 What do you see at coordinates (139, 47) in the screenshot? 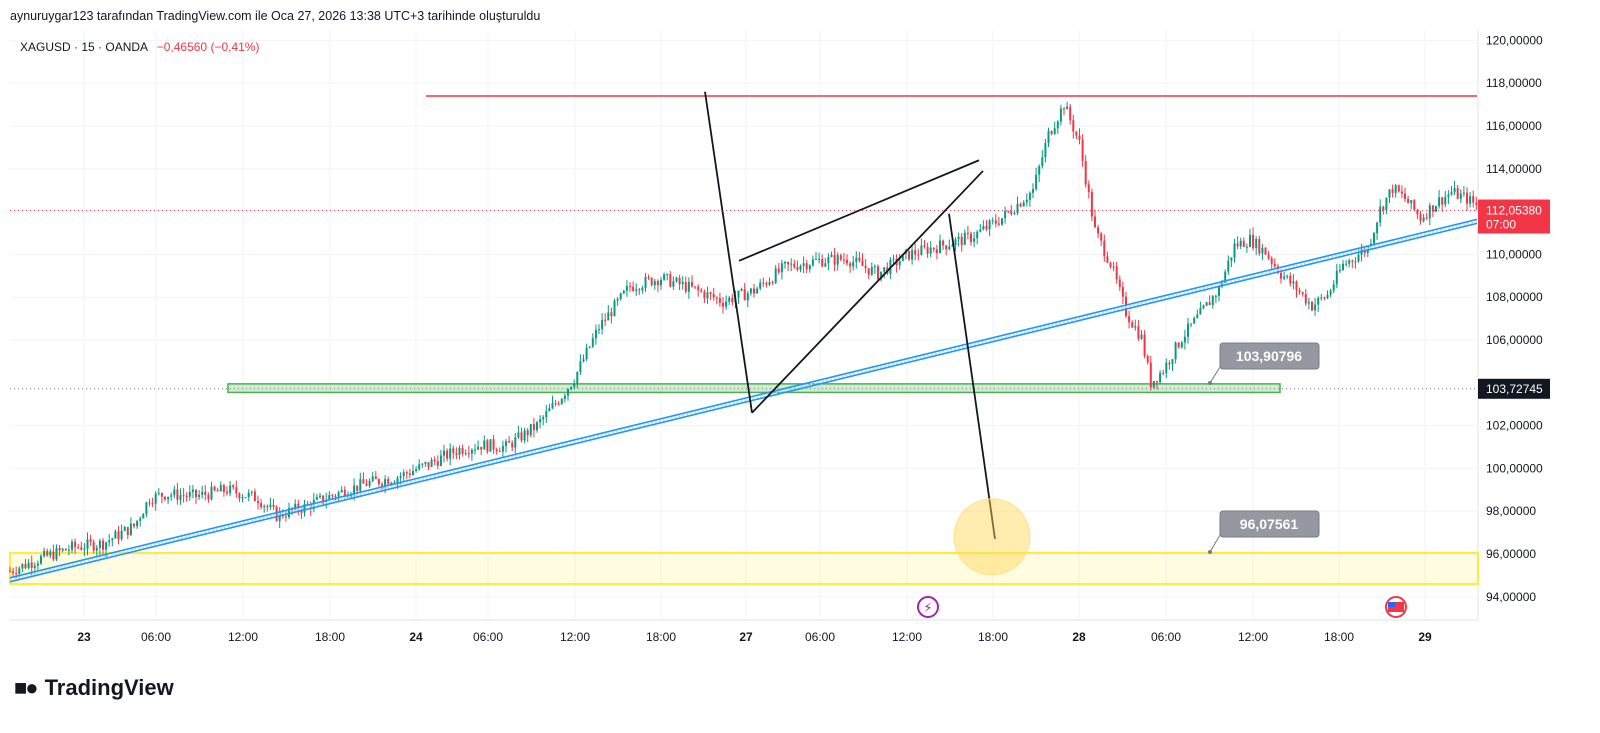
I see `symbol-legend: XAGUSD · 15 · OANDA −0,46560 (−0,41%)` at bounding box center [139, 47].